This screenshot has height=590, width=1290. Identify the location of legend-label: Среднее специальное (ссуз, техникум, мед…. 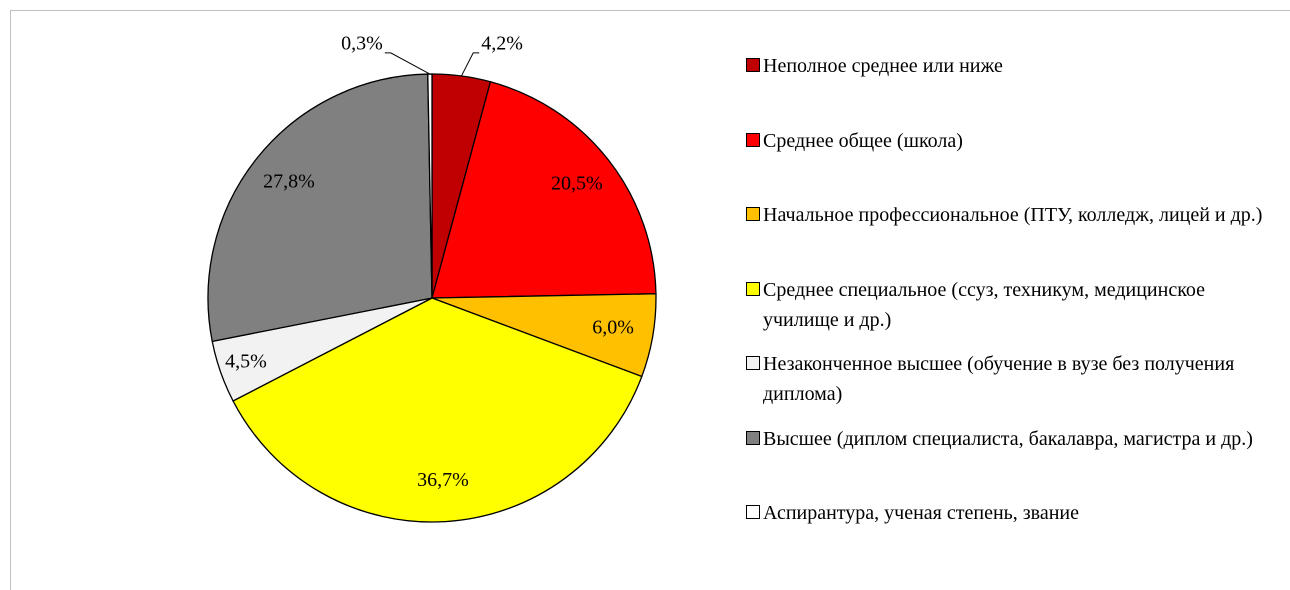
(984, 304).